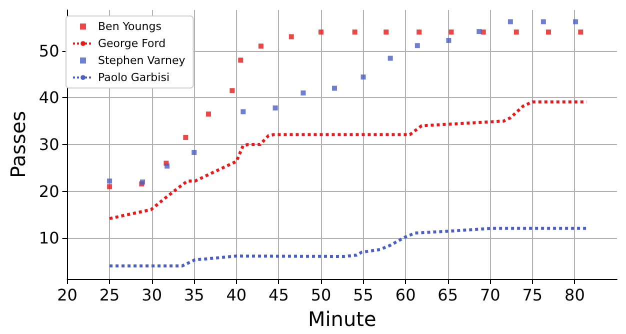  What do you see at coordinates (278, 295) in the screenshot?
I see `x-tick-label: 45` at bounding box center [278, 295].